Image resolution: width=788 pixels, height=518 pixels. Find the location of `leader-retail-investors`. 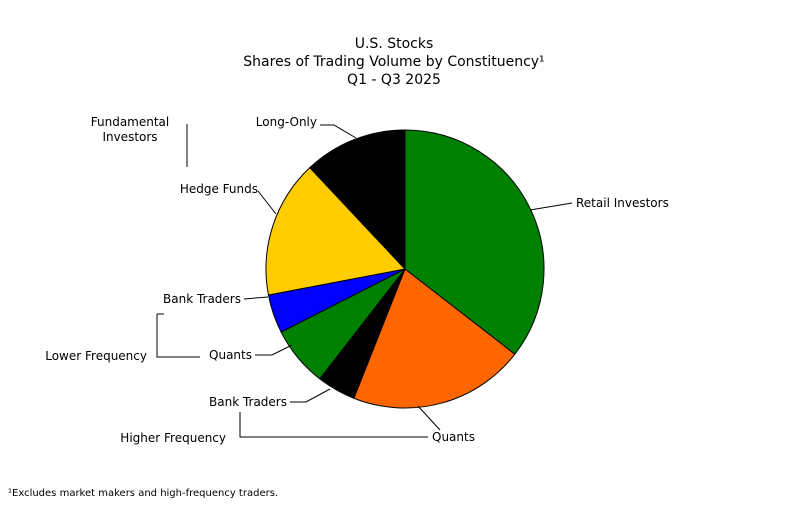

leader-retail-investors is located at coordinates (551, 206).